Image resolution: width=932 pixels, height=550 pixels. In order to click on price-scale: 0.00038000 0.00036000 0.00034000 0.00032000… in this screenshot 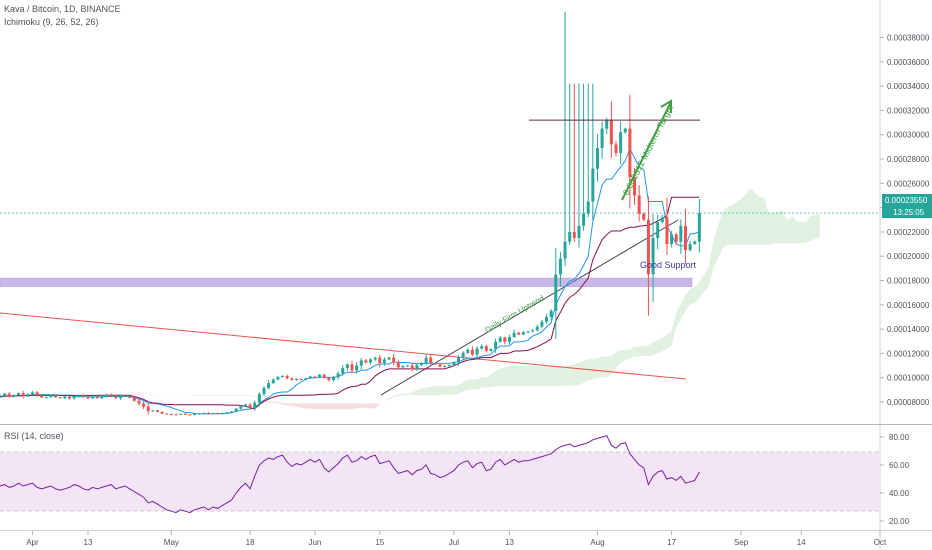, I will do `click(905, 220)`.